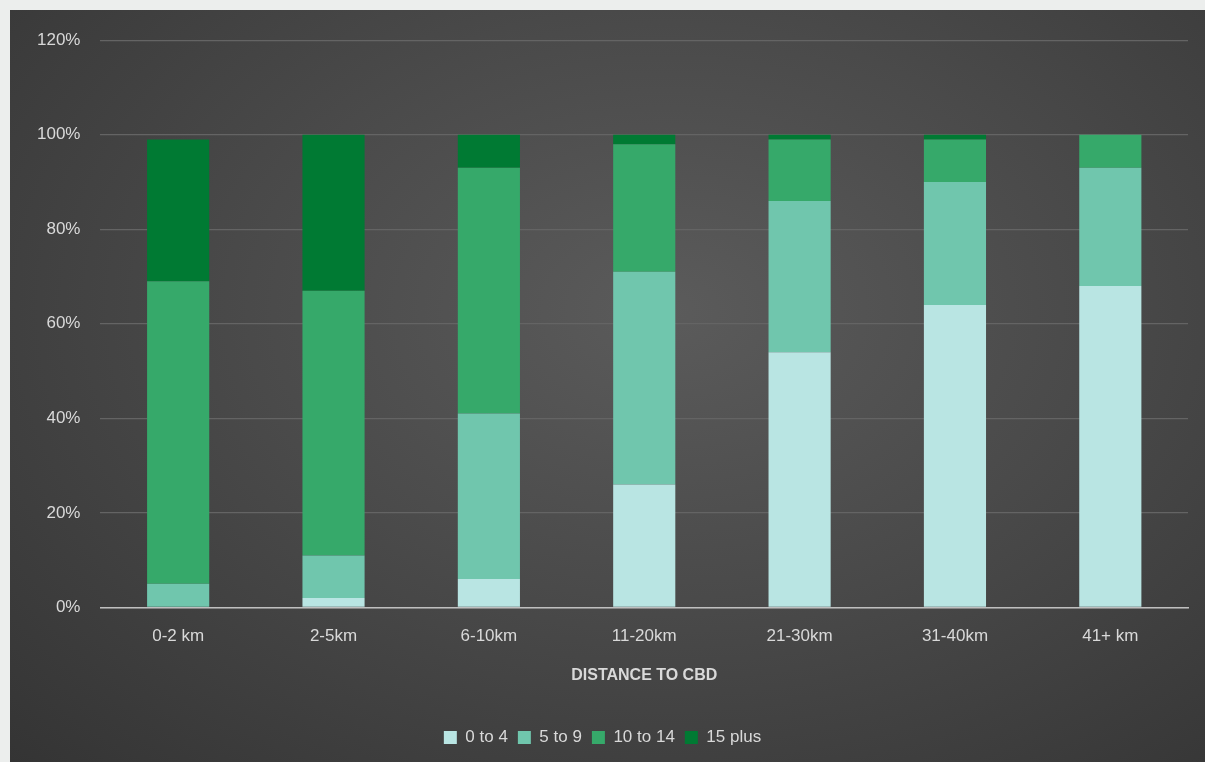 This screenshot has width=1205, height=762. Describe the element at coordinates (560, 737) in the screenshot. I see `legend-label: 5 to 9` at that location.